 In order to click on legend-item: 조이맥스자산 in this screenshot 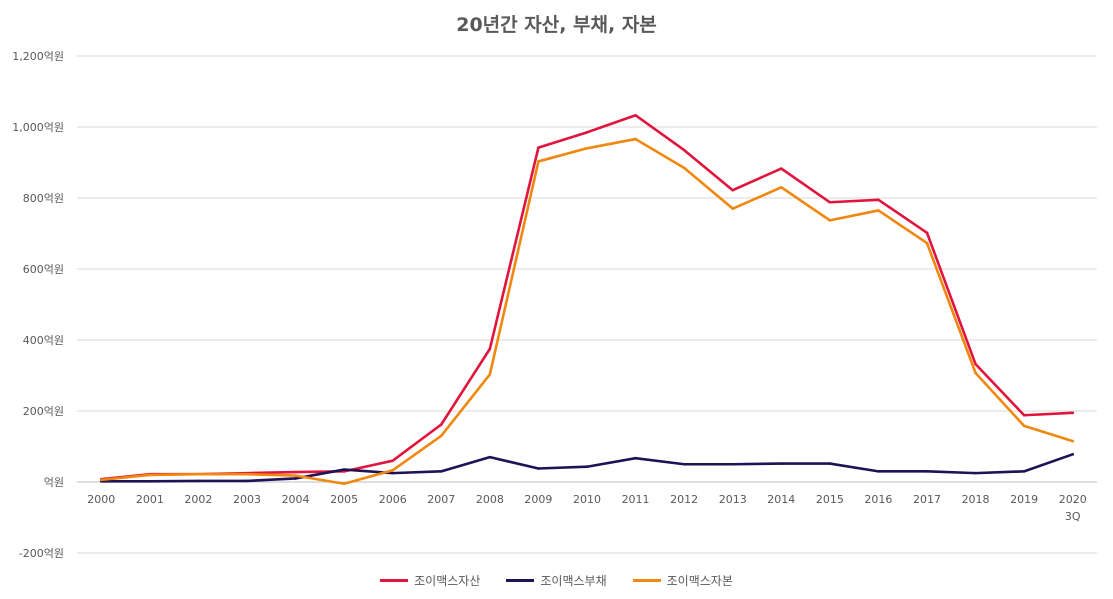, I will do `click(430, 580)`.